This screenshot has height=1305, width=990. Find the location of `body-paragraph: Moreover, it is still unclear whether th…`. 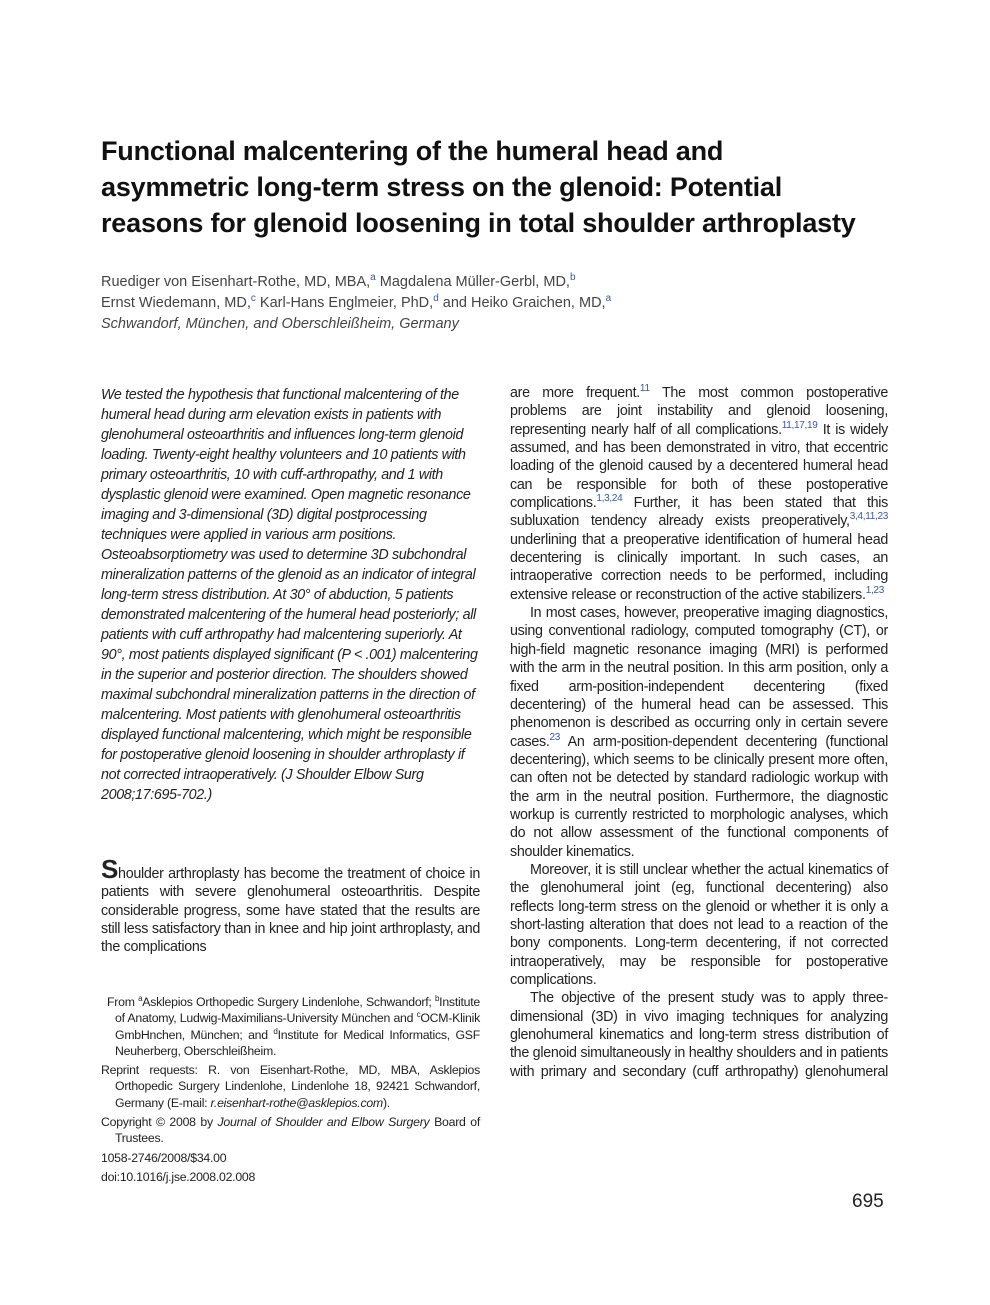

body-paragraph: Moreover, it is still unclear whether th… is located at coordinates (699, 925).